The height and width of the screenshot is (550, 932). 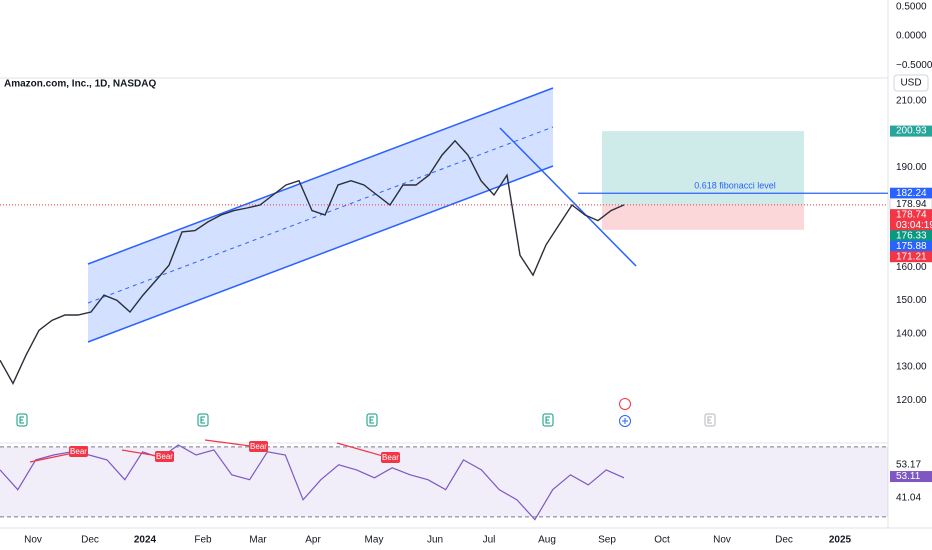 I want to click on countdown-tag, so click(x=911, y=225).